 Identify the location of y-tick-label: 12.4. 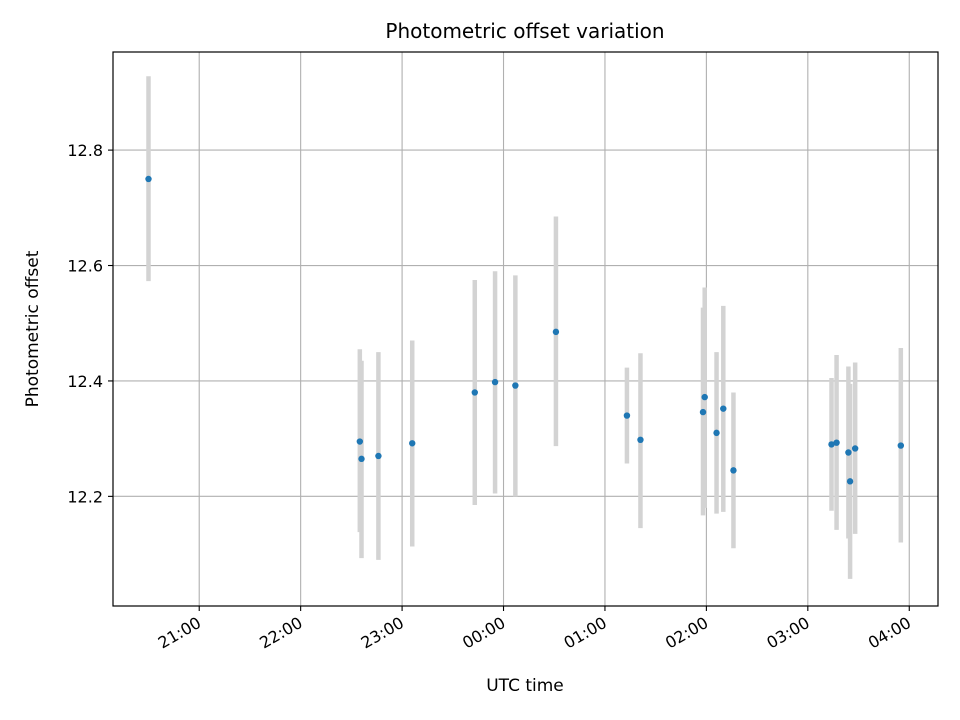
(85, 381).